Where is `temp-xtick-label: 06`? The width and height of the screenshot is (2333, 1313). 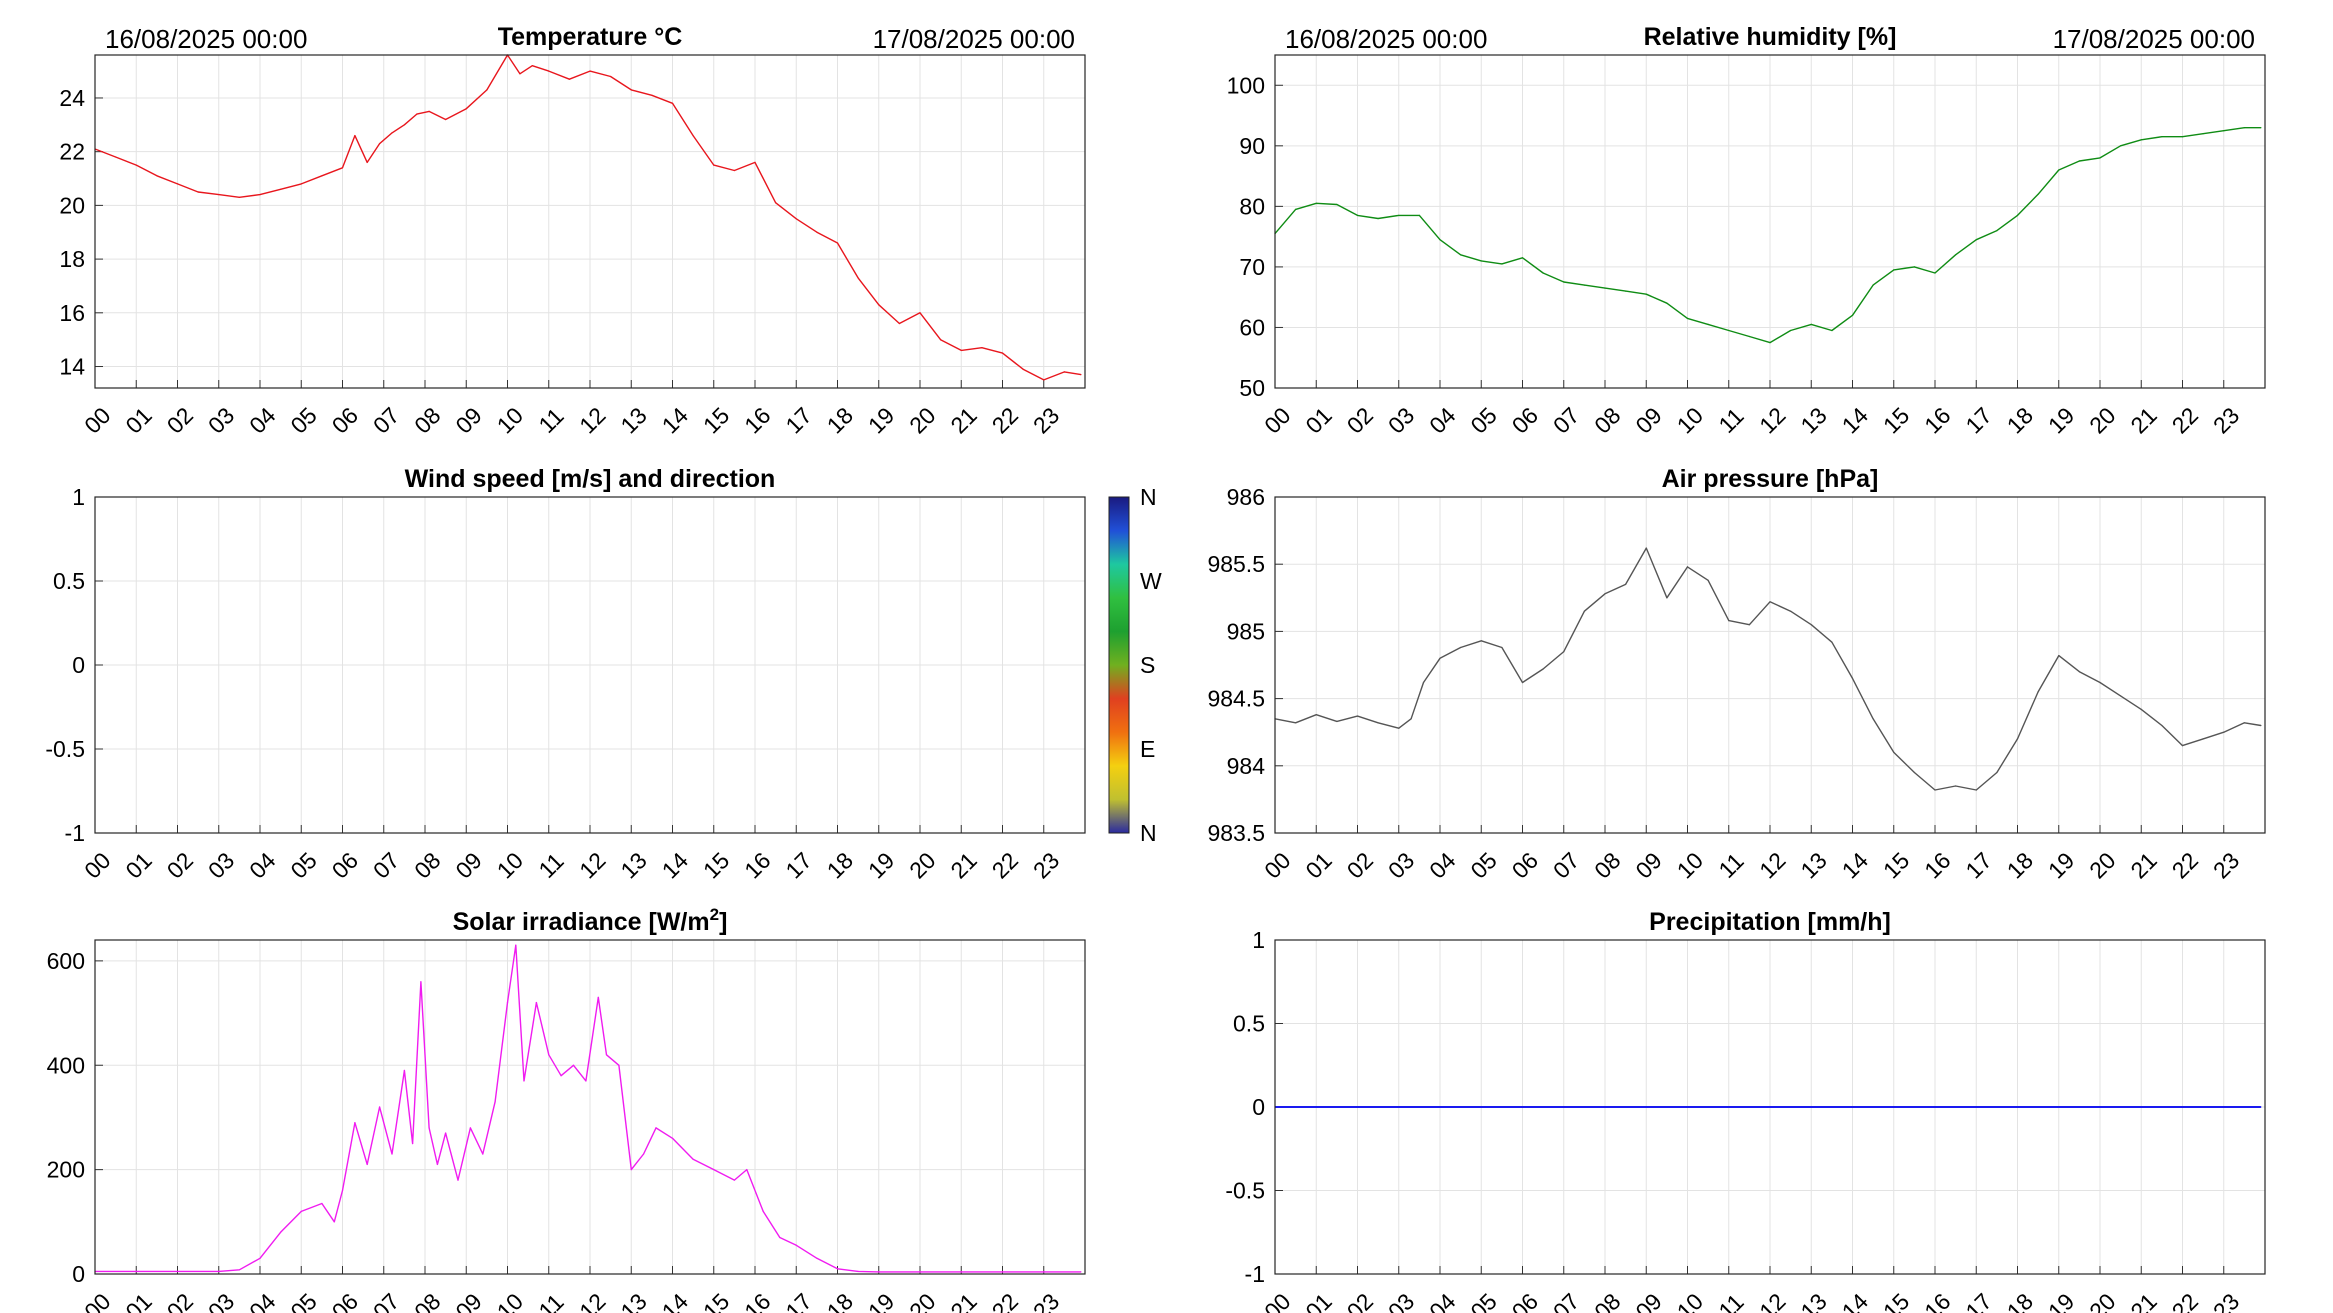
temp-xtick-label: 06 is located at coordinates (345, 420).